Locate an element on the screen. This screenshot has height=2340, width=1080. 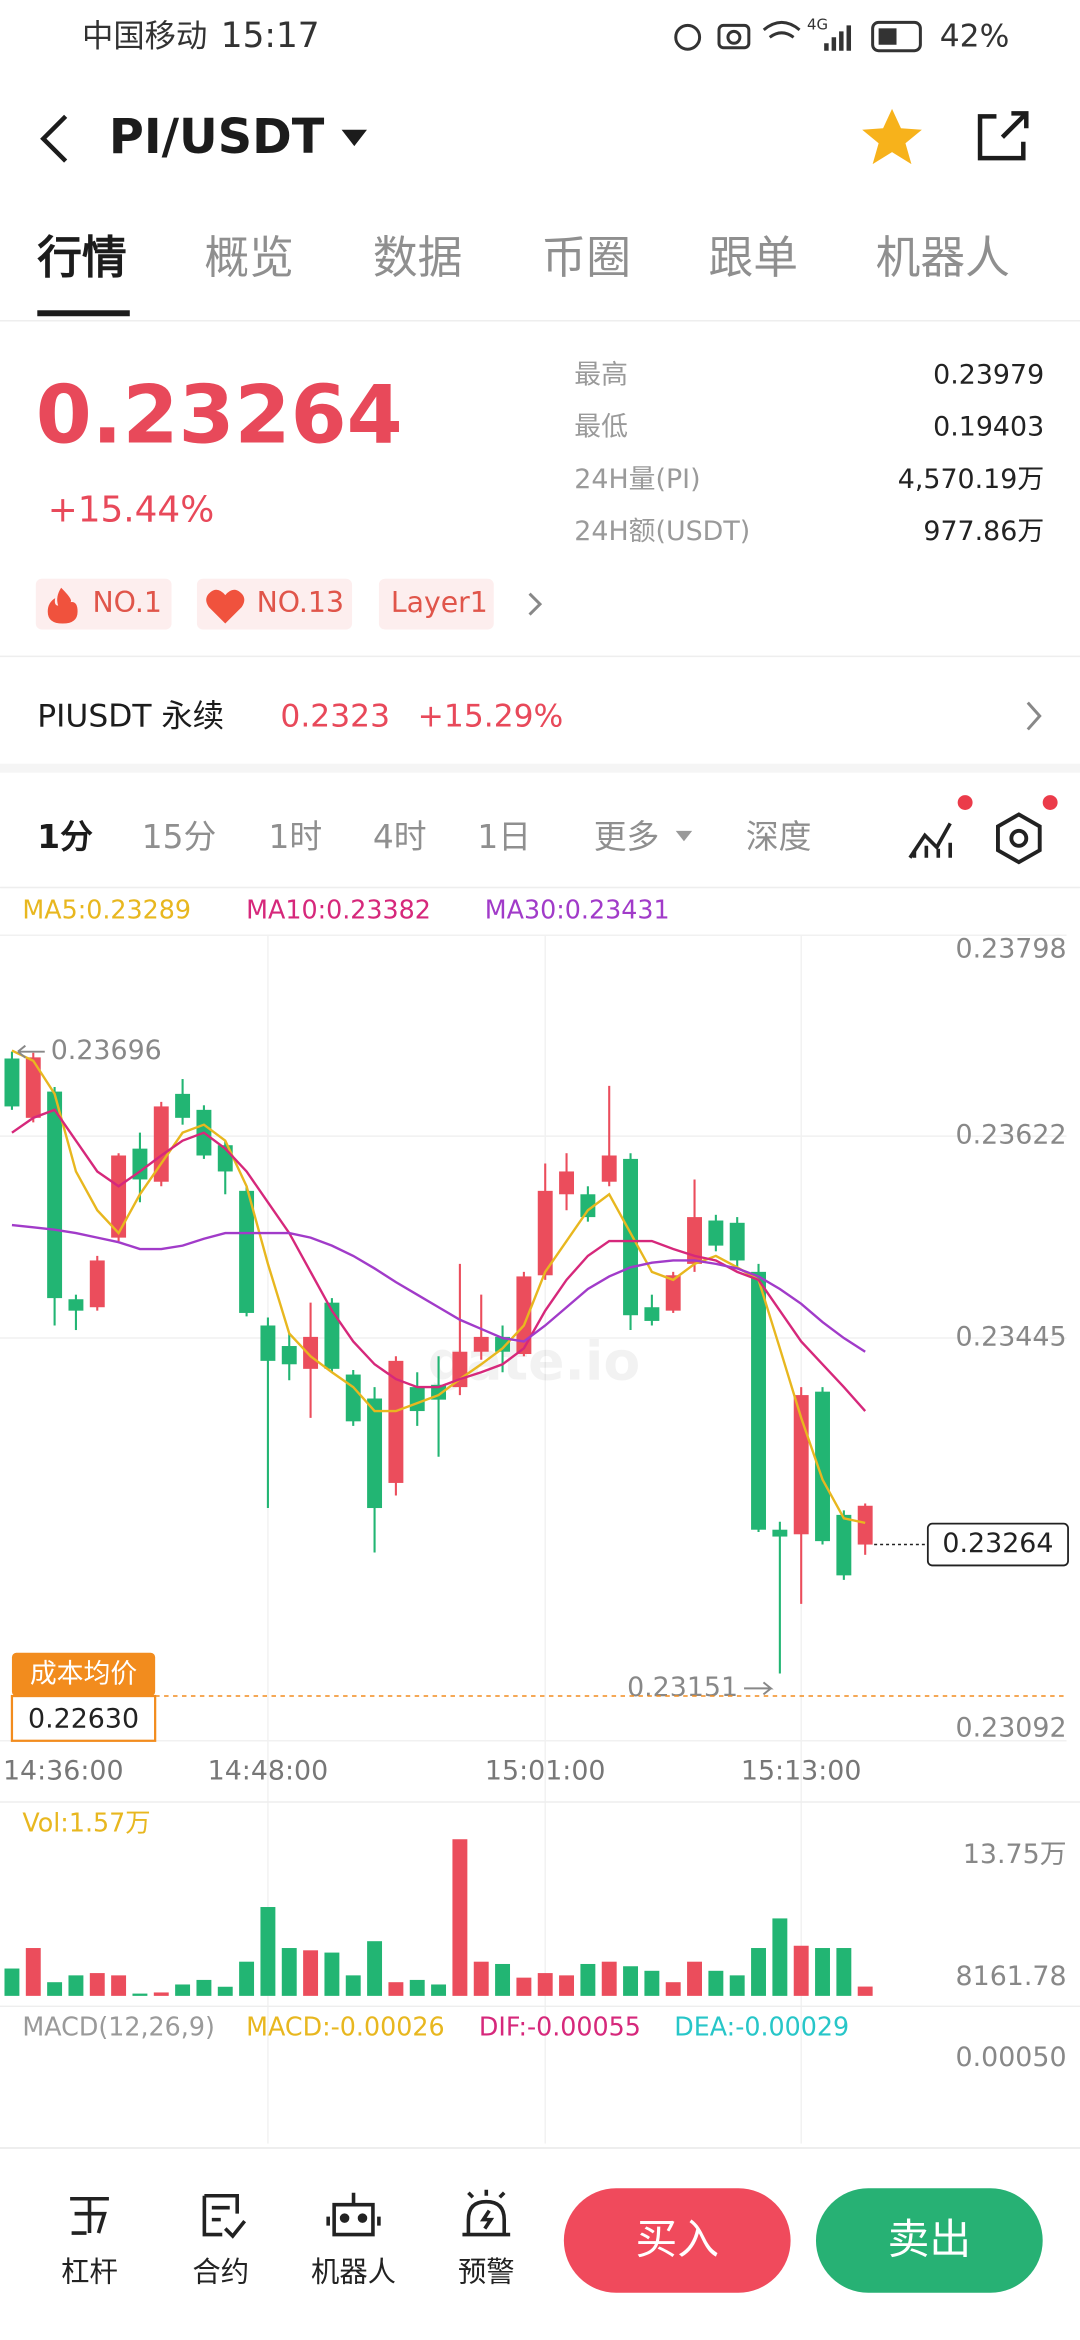
max-arrow is located at coordinates (31, 1051).